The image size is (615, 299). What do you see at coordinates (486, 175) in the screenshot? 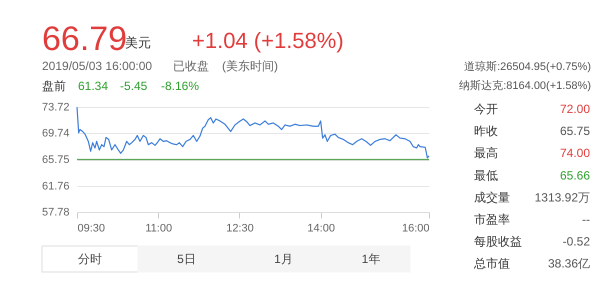
I see `text: 最低` at bounding box center [486, 175].